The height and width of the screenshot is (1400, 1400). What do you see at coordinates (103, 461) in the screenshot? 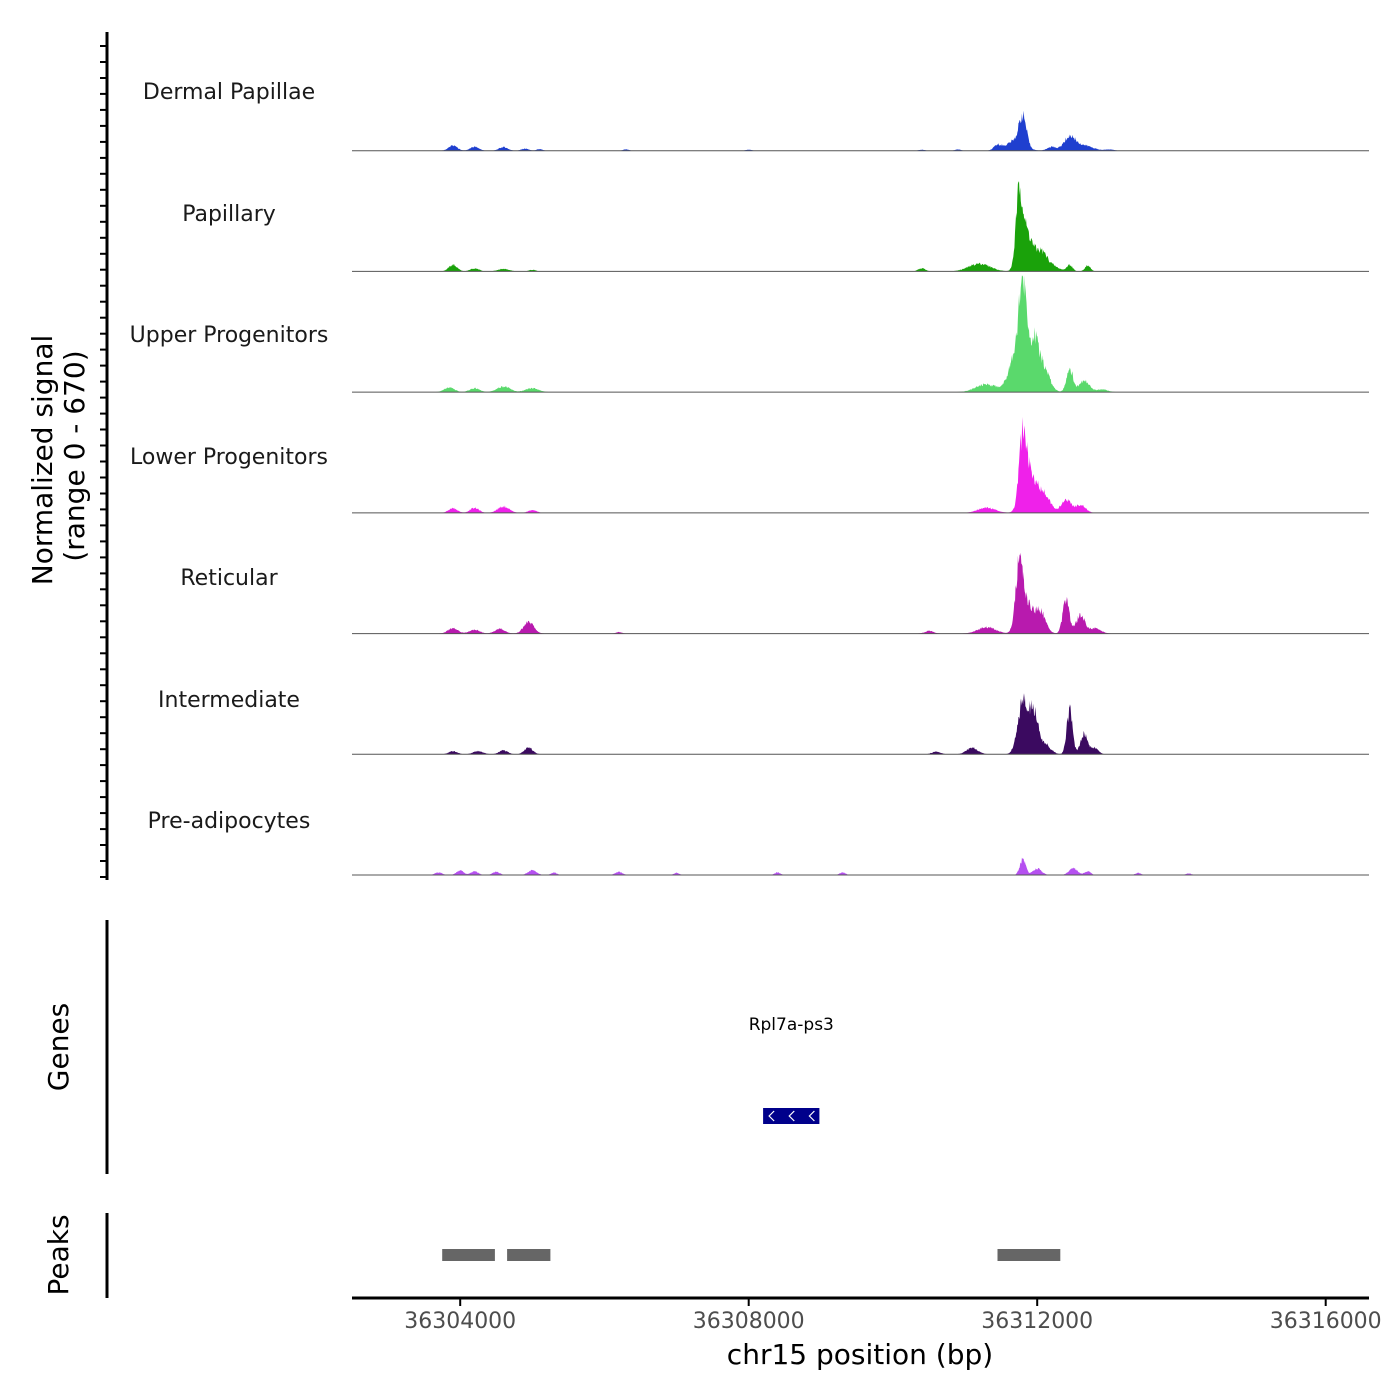
I see `coverage-y-ticks` at bounding box center [103, 461].